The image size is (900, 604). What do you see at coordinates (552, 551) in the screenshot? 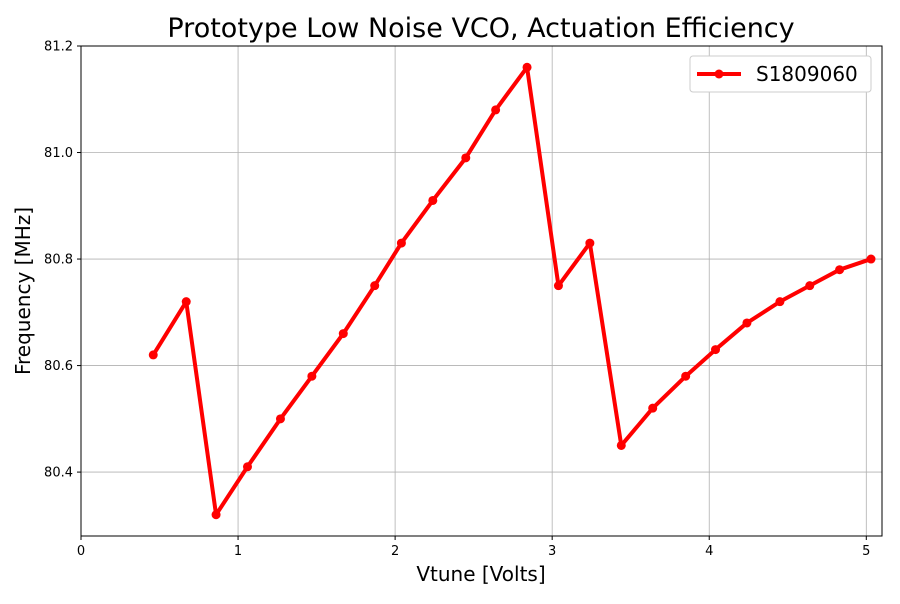
I see `x-tick-label: 3` at bounding box center [552, 551].